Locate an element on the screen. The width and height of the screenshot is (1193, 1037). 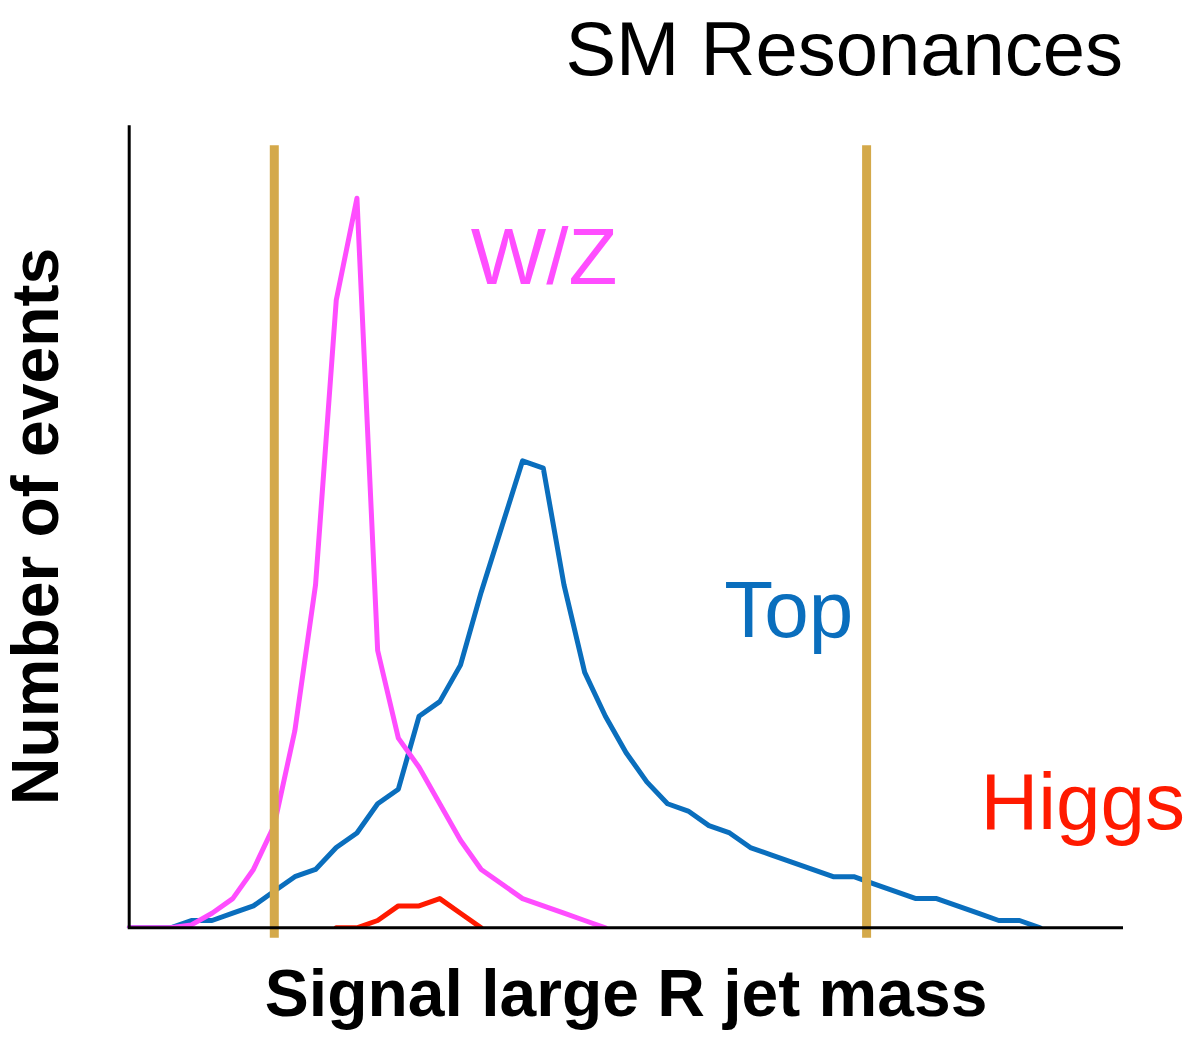
x-axis-title: Signal large R jet mass is located at coordinates (626, 992).